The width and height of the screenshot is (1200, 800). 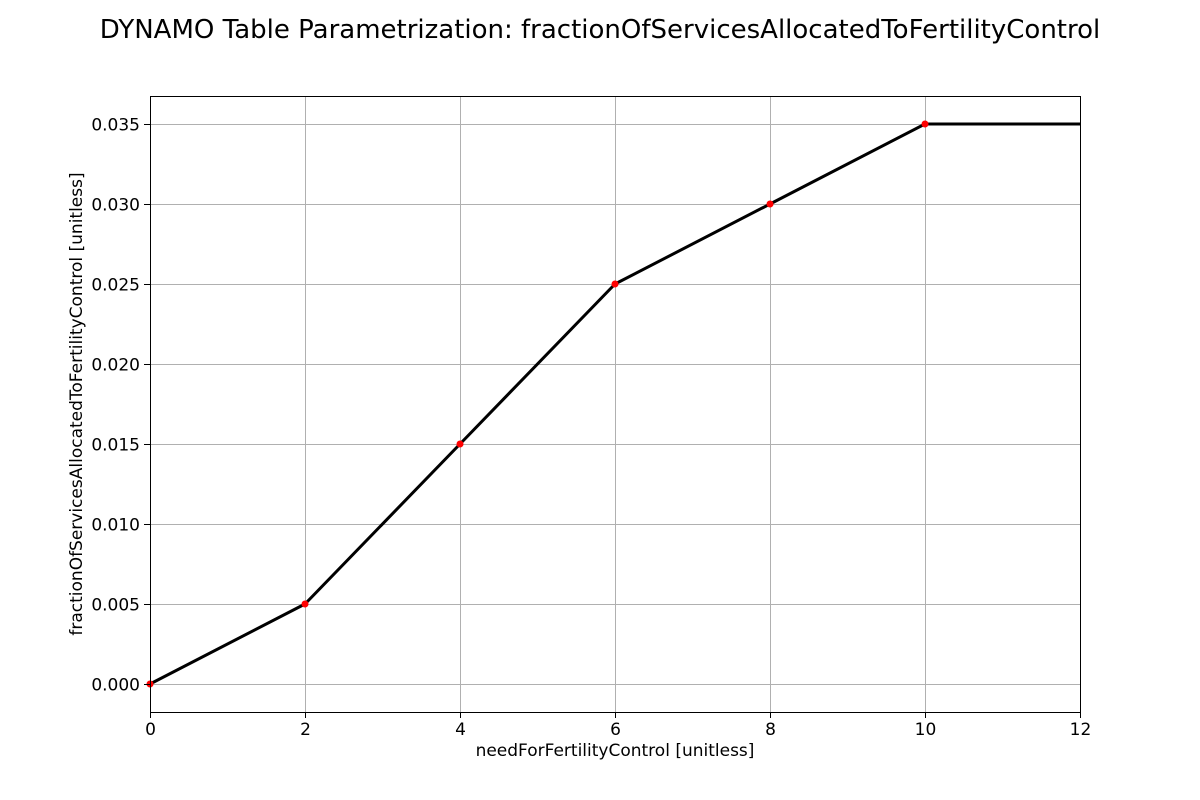 I want to click on x-tick-label: 12, so click(x=1081, y=730).